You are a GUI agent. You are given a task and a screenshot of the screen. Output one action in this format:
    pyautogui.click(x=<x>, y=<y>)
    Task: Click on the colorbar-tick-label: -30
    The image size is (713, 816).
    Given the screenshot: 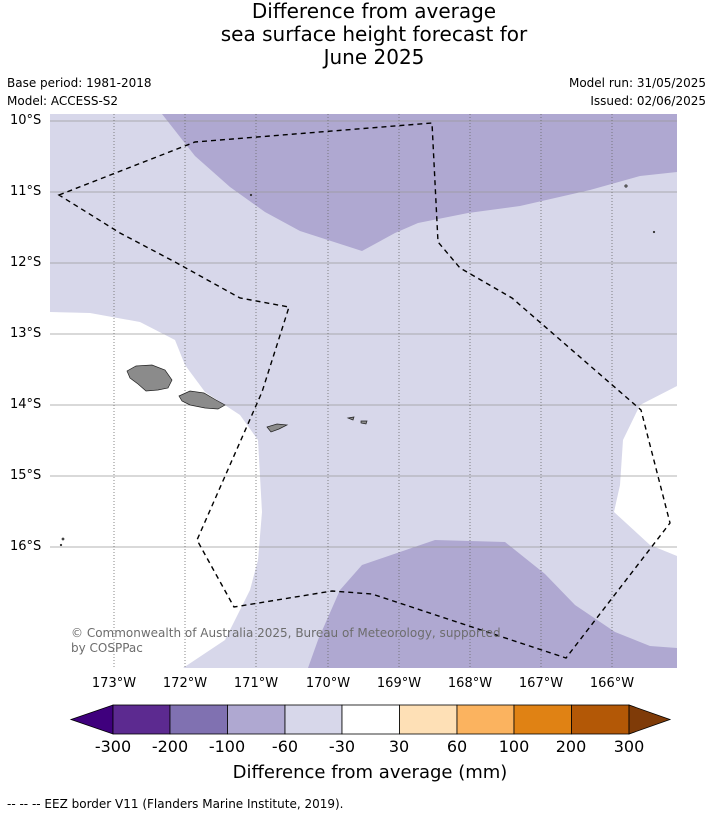 What is the action you would take?
    pyautogui.click(x=342, y=746)
    